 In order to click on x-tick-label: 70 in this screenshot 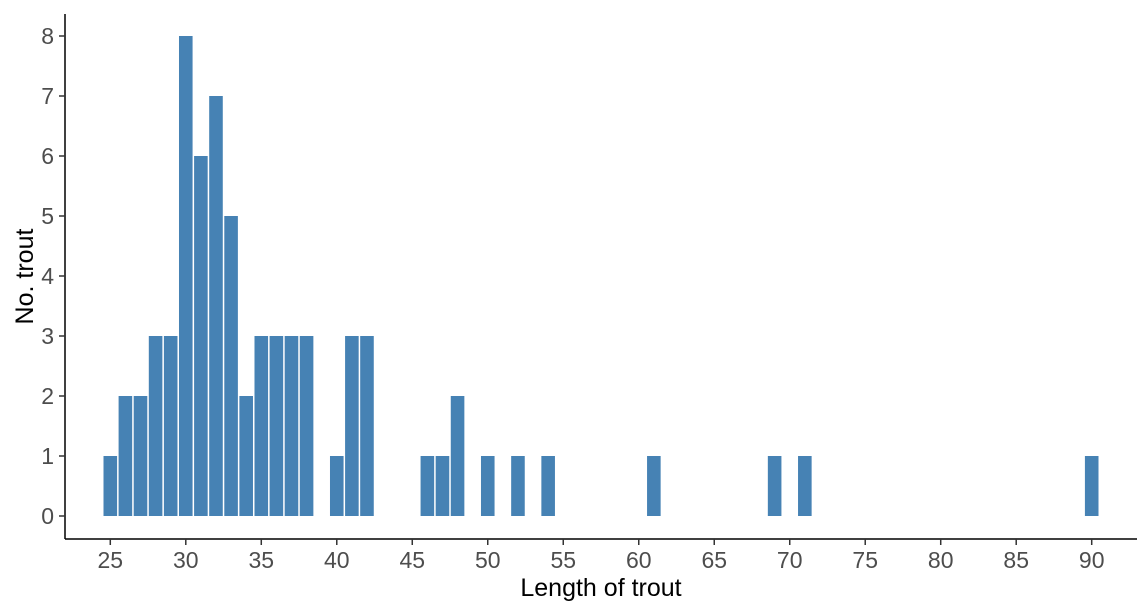, I will do `click(790, 560)`.